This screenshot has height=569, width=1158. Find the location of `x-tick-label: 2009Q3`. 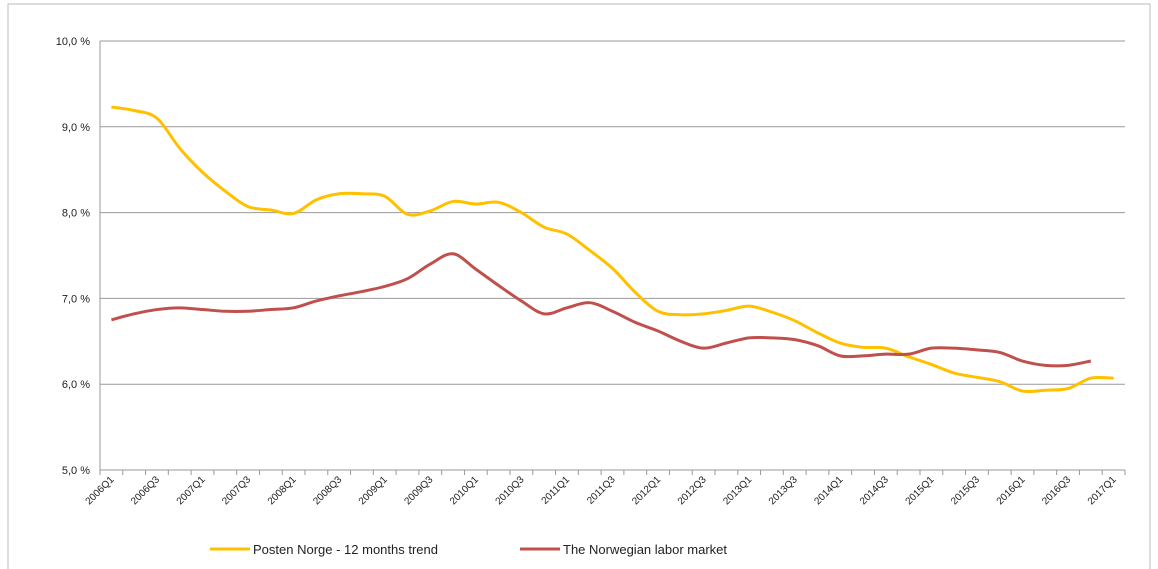

x-tick-label: 2009Q3 is located at coordinates (418, 490).